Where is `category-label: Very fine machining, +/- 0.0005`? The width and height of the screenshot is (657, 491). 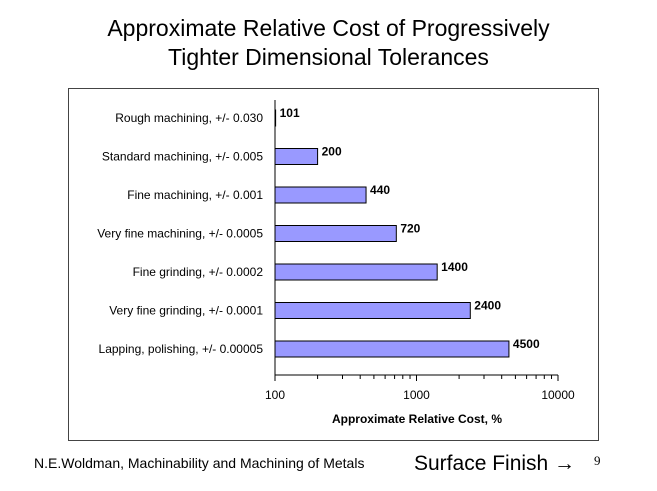 category-label: Very fine machining, +/- 0.0005 is located at coordinates (180, 234).